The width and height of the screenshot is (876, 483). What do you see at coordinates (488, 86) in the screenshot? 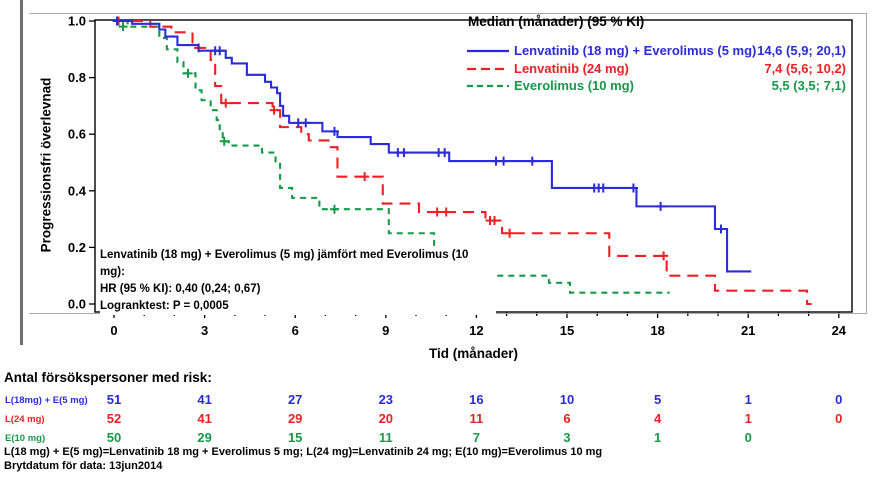
I see `legend-line-sample-green` at bounding box center [488, 86].